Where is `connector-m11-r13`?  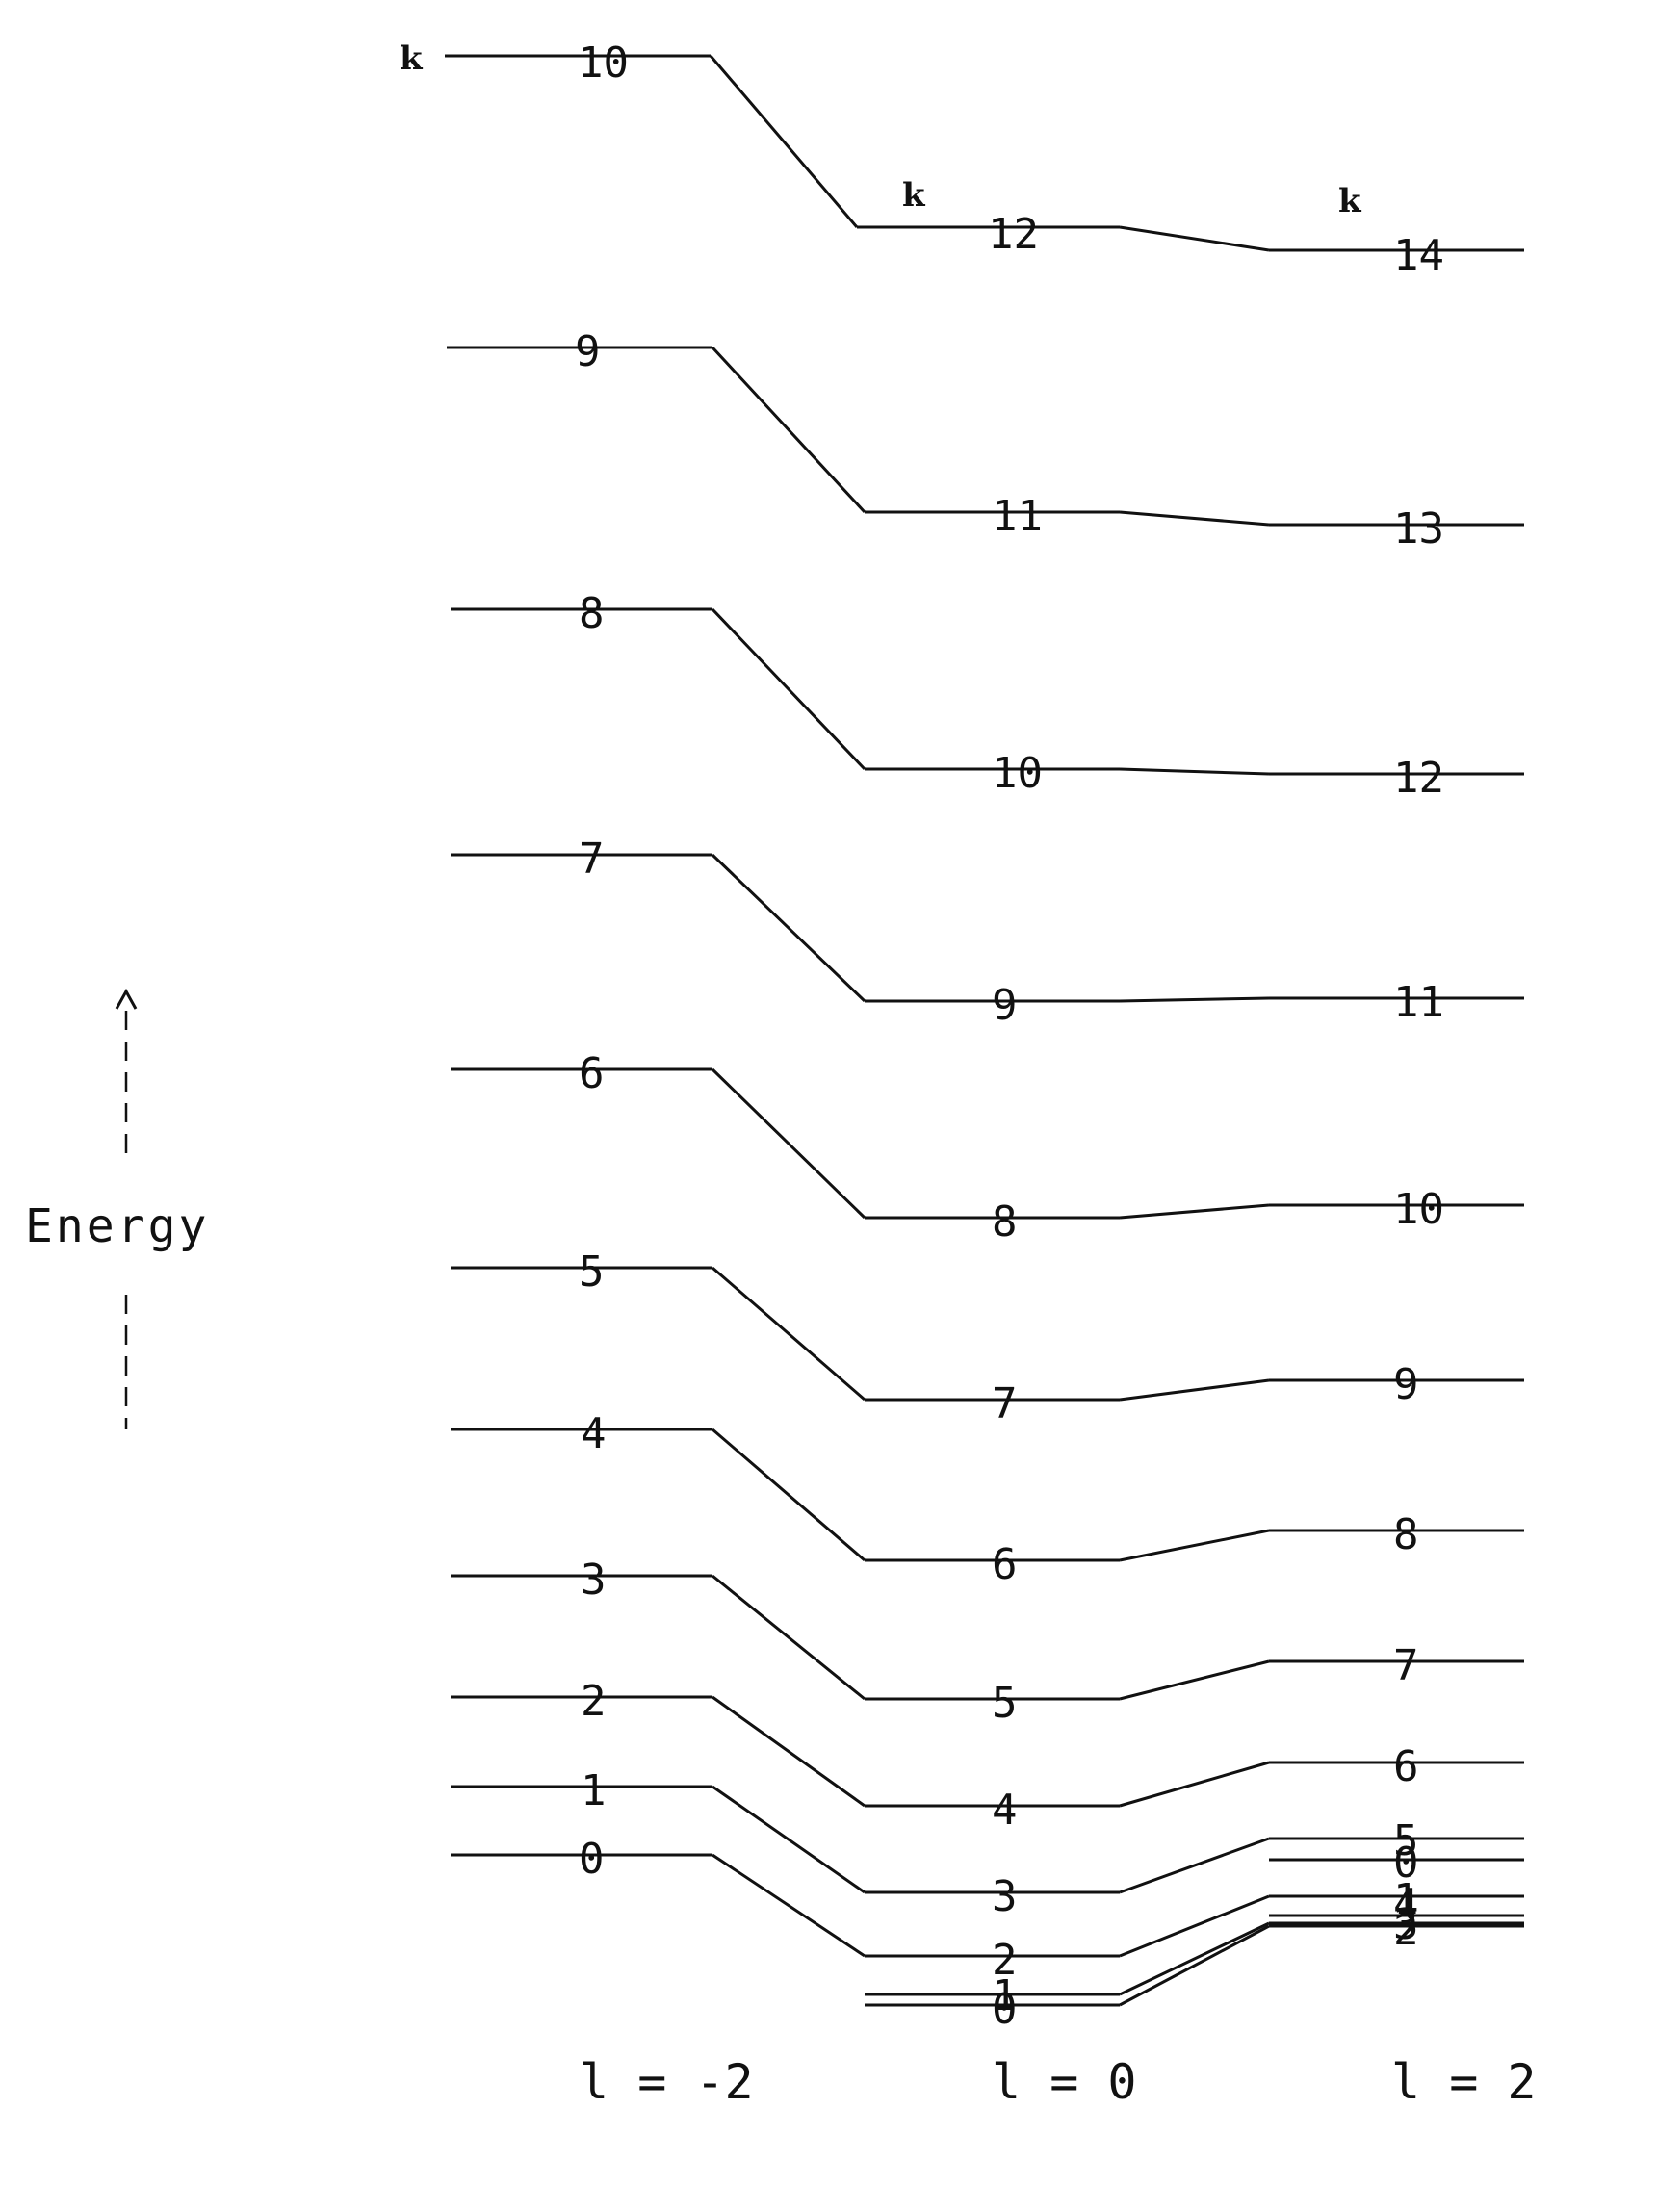 connector-m11-r13 is located at coordinates (1195, 518).